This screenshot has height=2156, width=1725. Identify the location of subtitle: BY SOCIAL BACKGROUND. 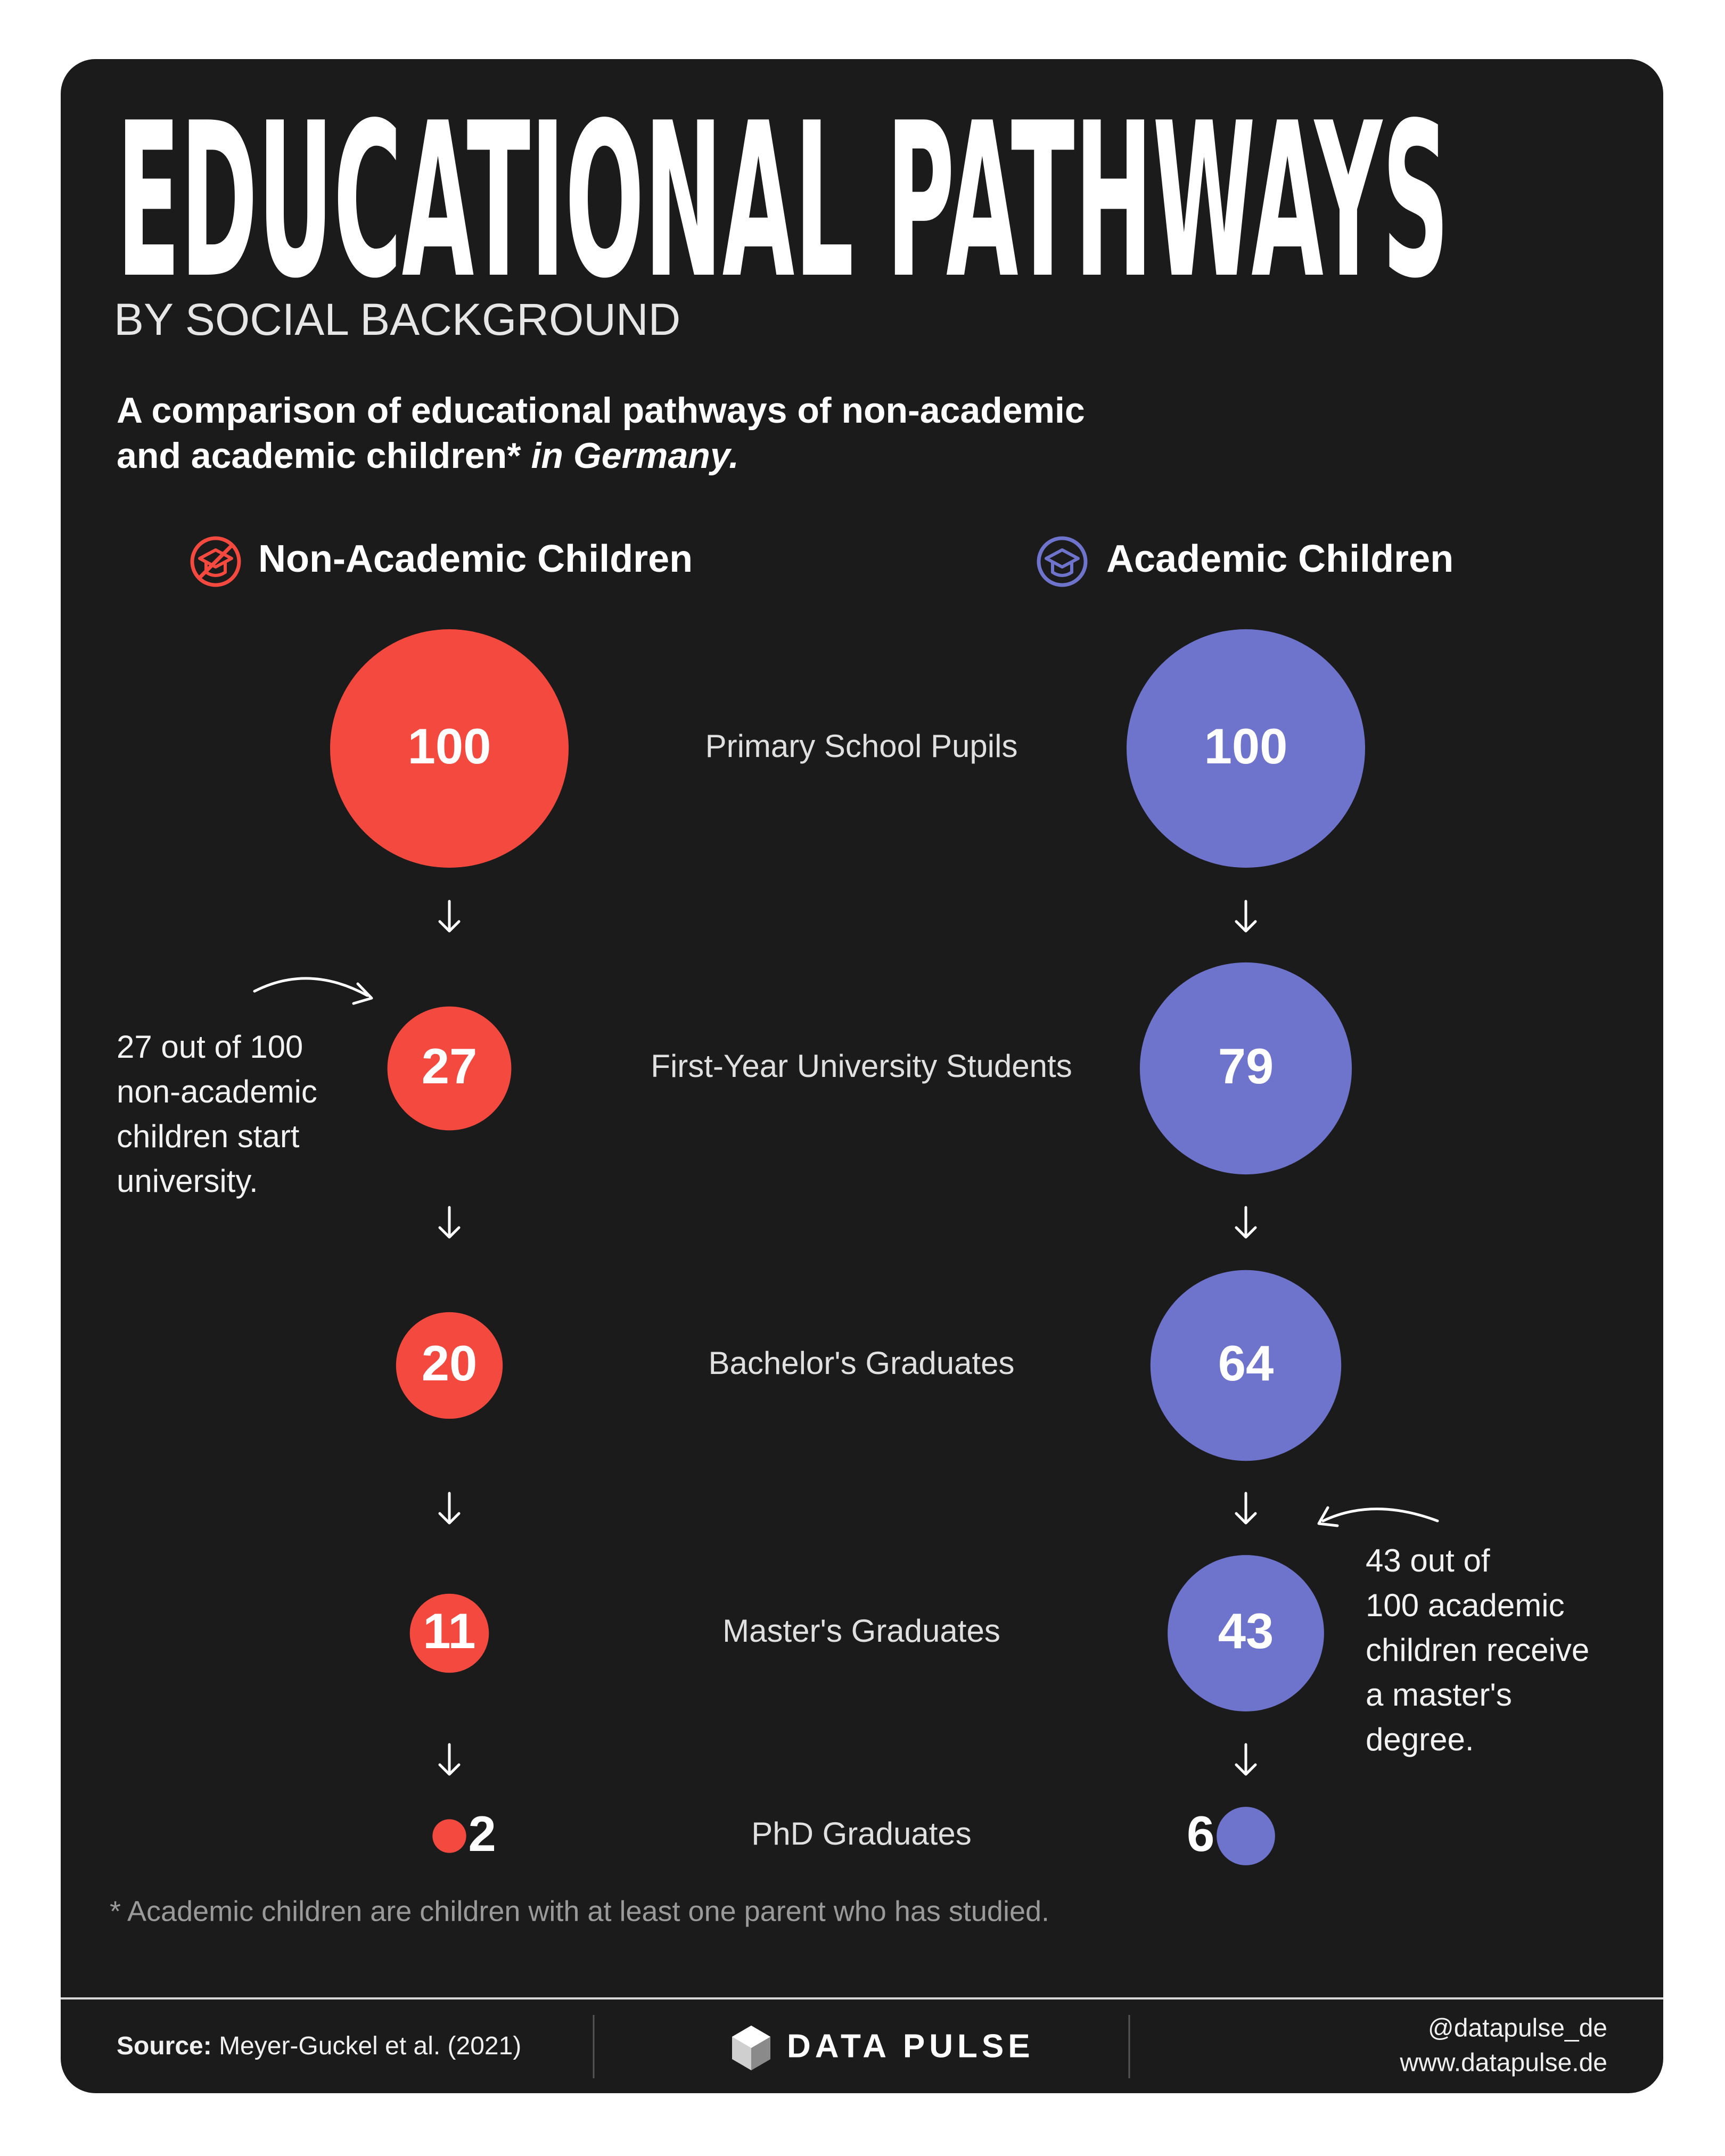
(397, 319).